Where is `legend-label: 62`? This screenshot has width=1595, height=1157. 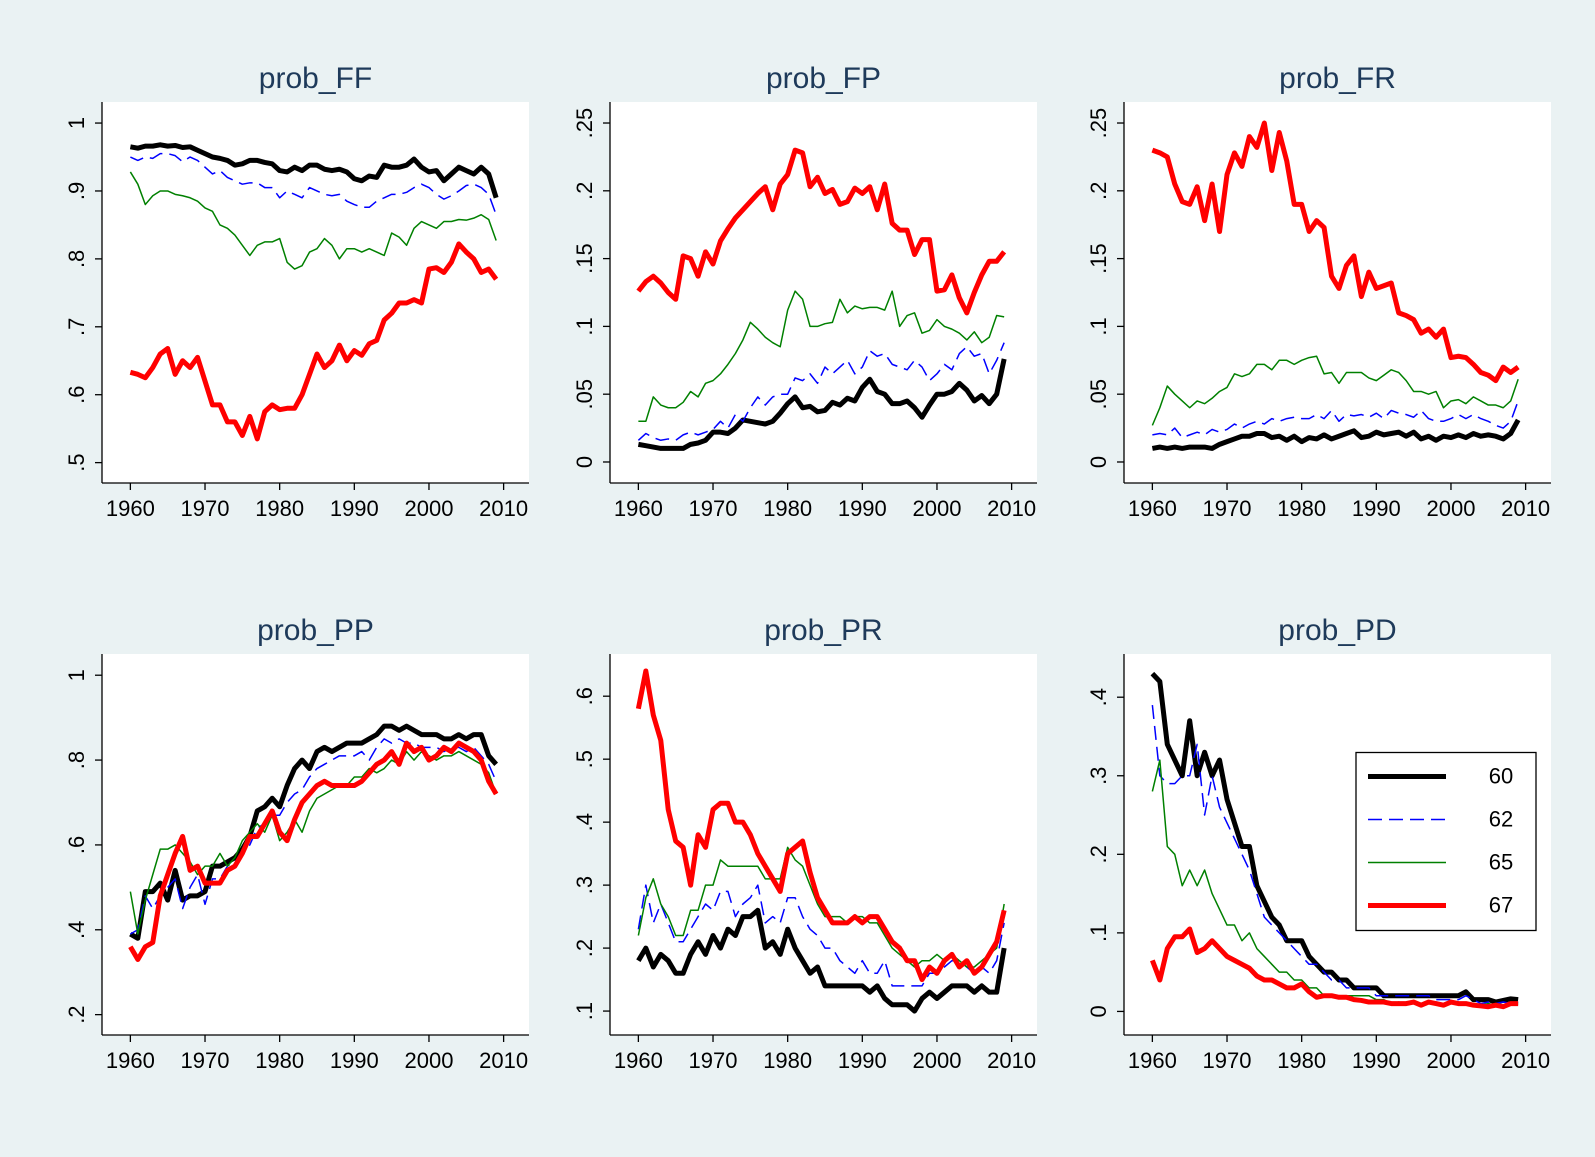
legend-label: 62 is located at coordinates (1501, 818).